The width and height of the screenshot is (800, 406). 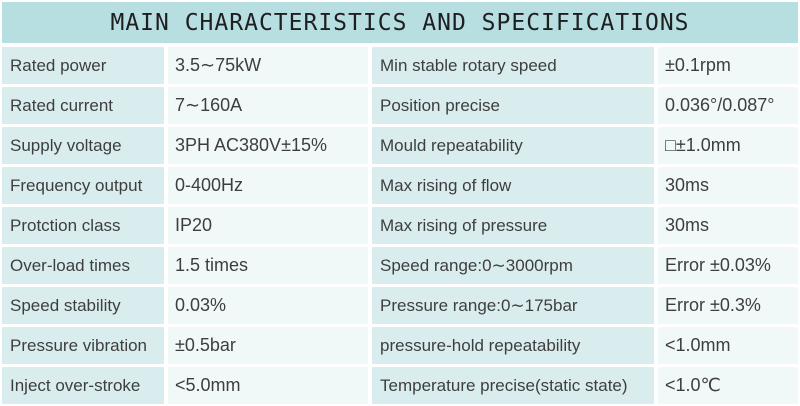 I want to click on spec-value-right: <1.0mm, so click(x=728, y=345).